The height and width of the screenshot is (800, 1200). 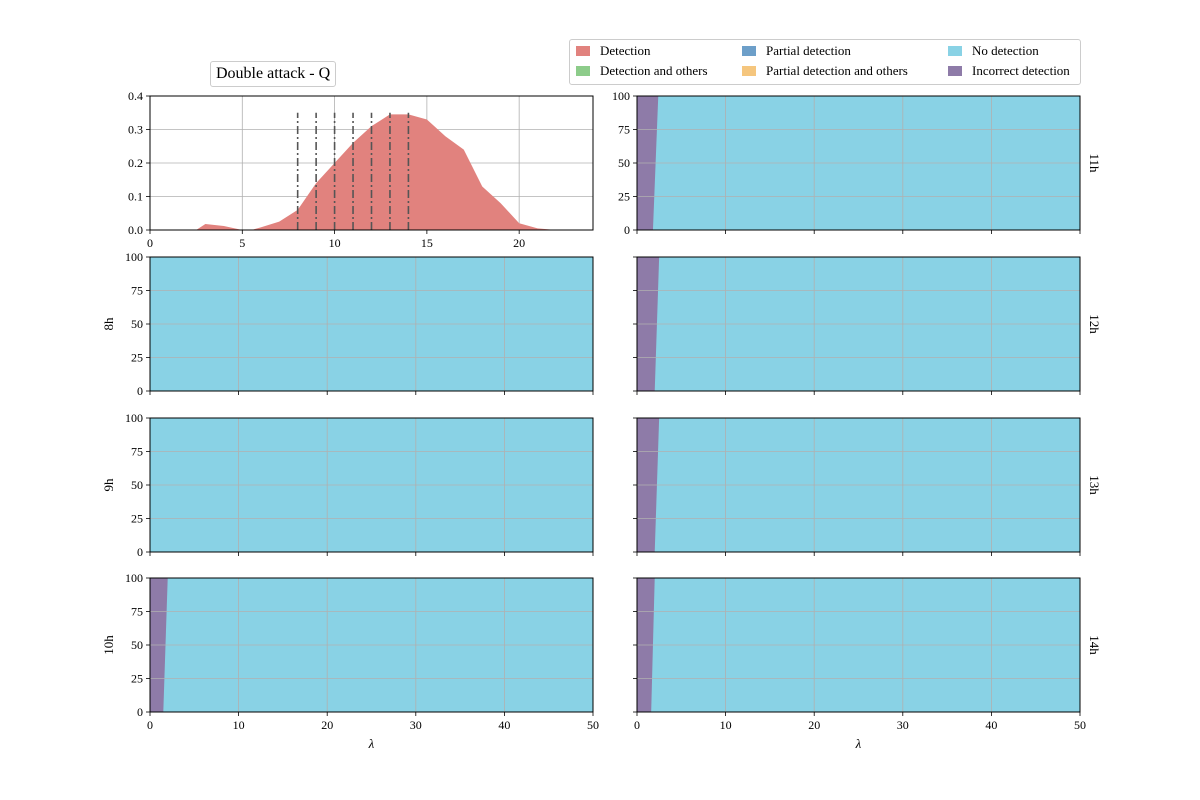 I want to click on dist-ytick-label: 0.3, so click(x=135, y=130).